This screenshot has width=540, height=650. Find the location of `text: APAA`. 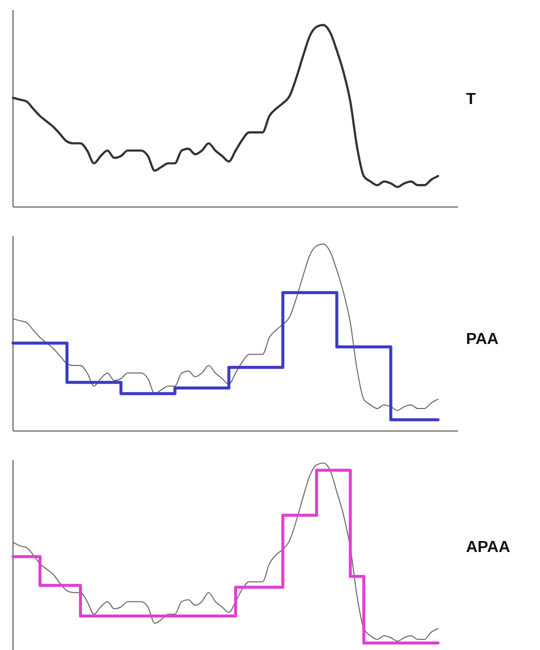

text: APAA is located at coordinates (488, 547).